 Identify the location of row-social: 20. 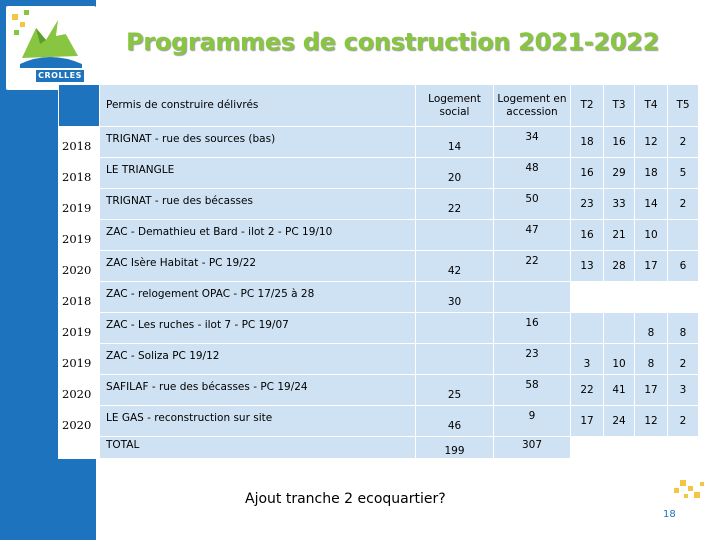
(454, 173).